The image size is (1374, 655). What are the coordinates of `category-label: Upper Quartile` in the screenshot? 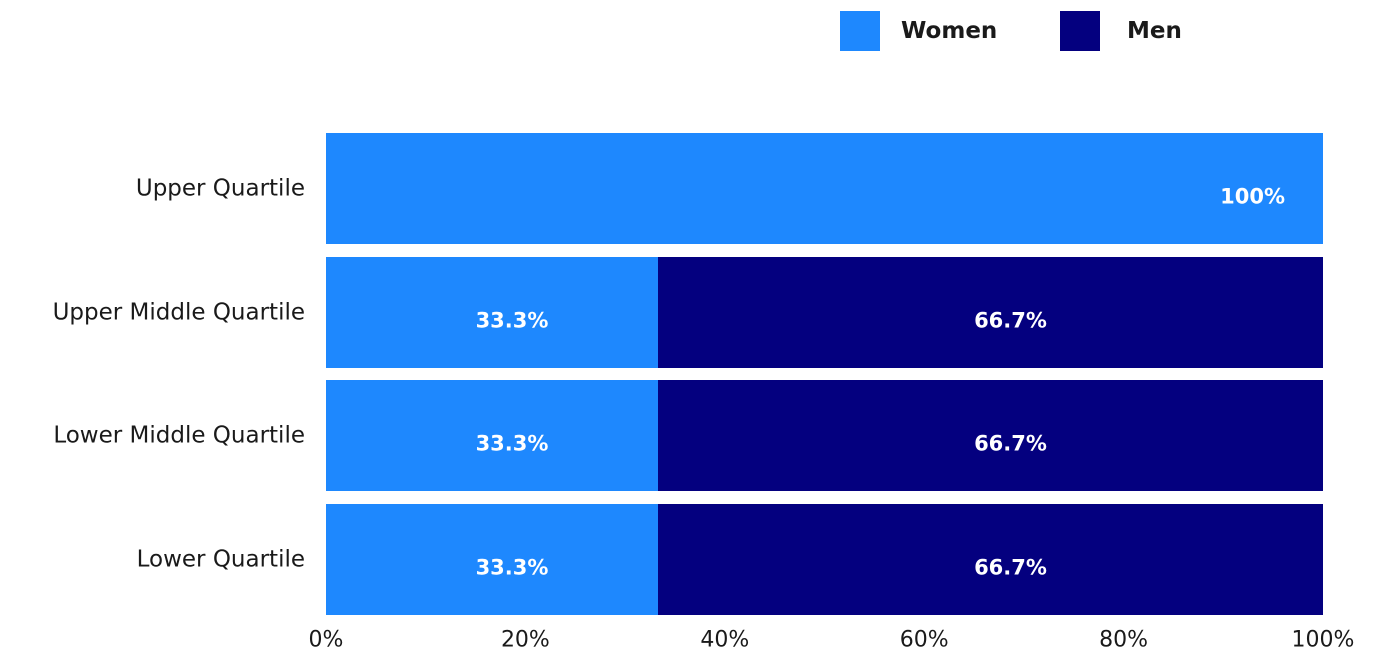 It's located at (220, 189).